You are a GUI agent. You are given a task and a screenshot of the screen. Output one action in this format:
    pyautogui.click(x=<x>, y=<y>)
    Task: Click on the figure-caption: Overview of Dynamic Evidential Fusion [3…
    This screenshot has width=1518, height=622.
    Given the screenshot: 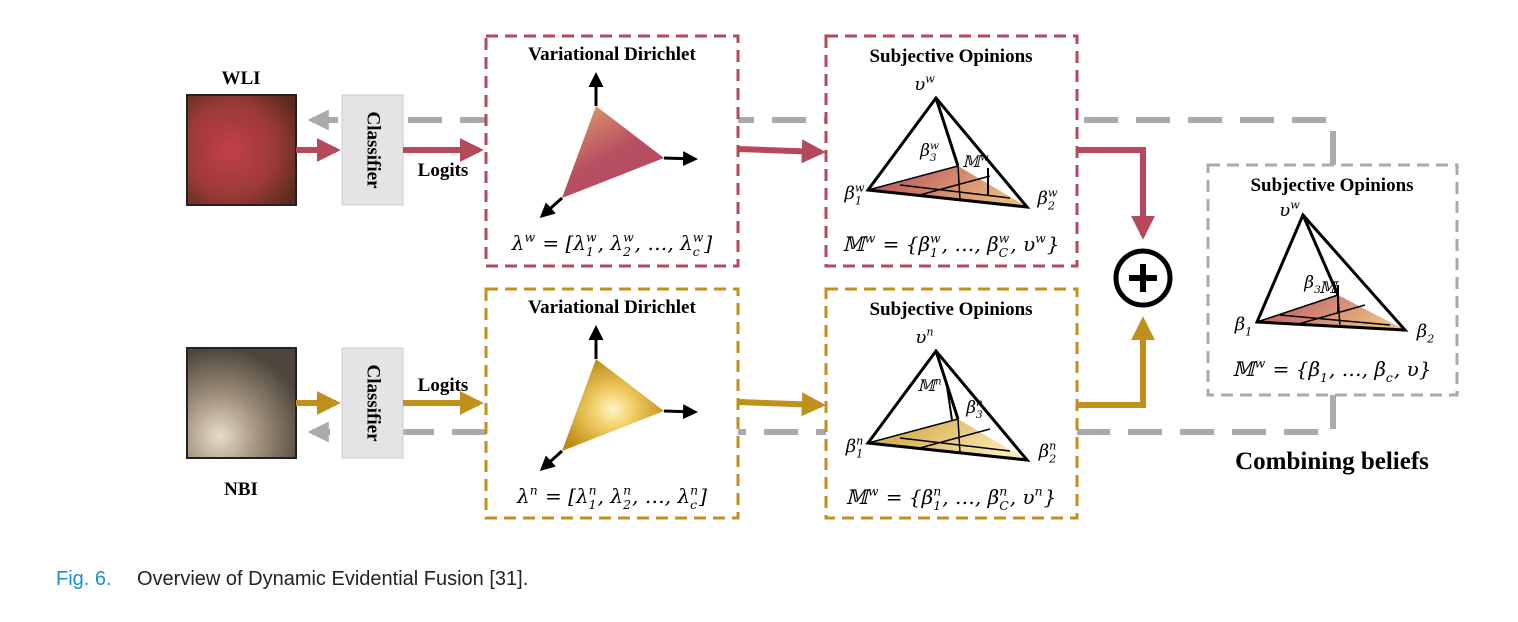 What is the action you would take?
    pyautogui.click(x=332, y=579)
    